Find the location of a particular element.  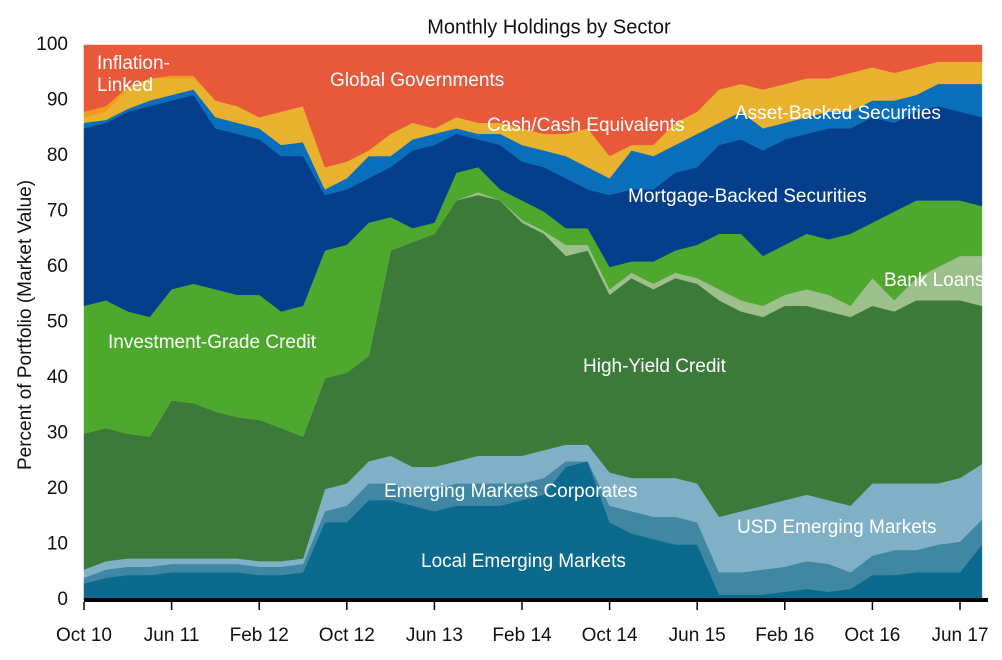

y-tick-label: 50 is located at coordinates (57, 322).